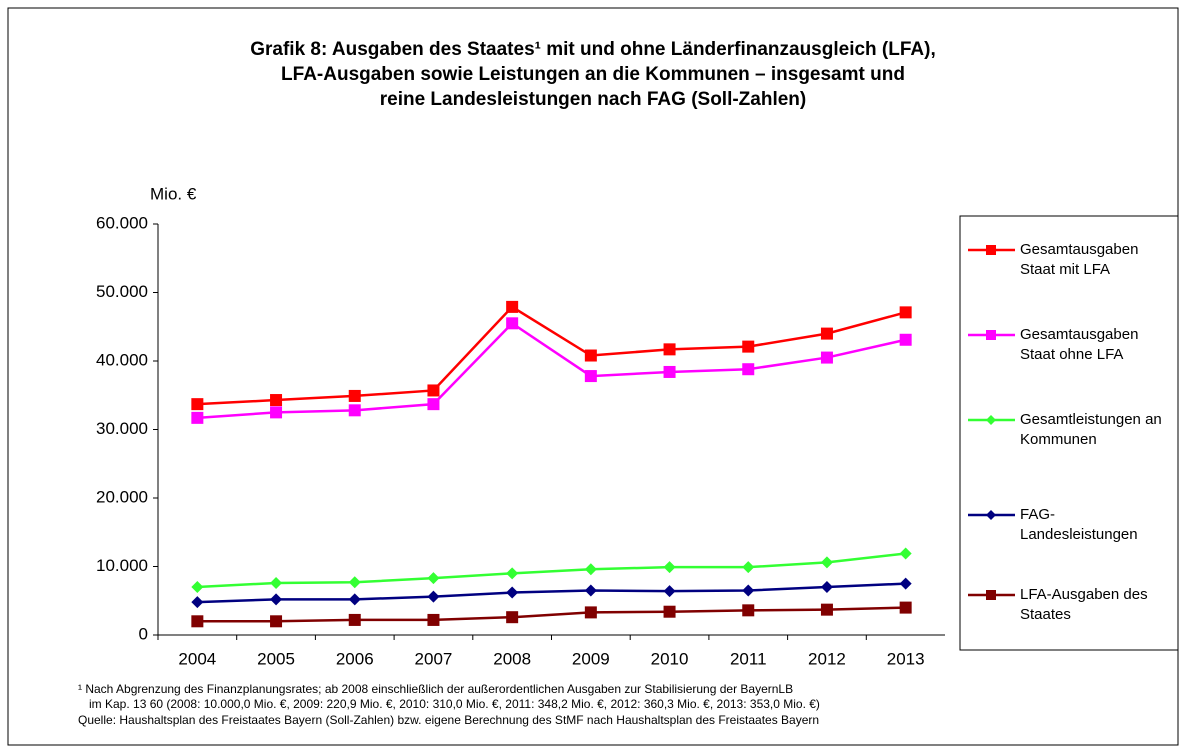 This screenshot has height=754, width=1187. What do you see at coordinates (512, 658) in the screenshot?
I see `x-tick-label: 2008` at bounding box center [512, 658].